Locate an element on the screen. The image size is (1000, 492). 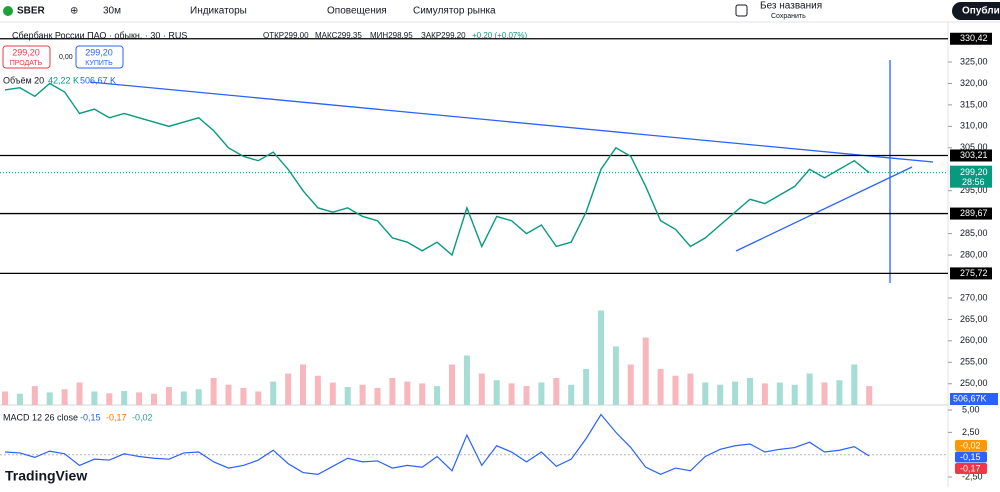
interval: 30м is located at coordinates (112, 11).